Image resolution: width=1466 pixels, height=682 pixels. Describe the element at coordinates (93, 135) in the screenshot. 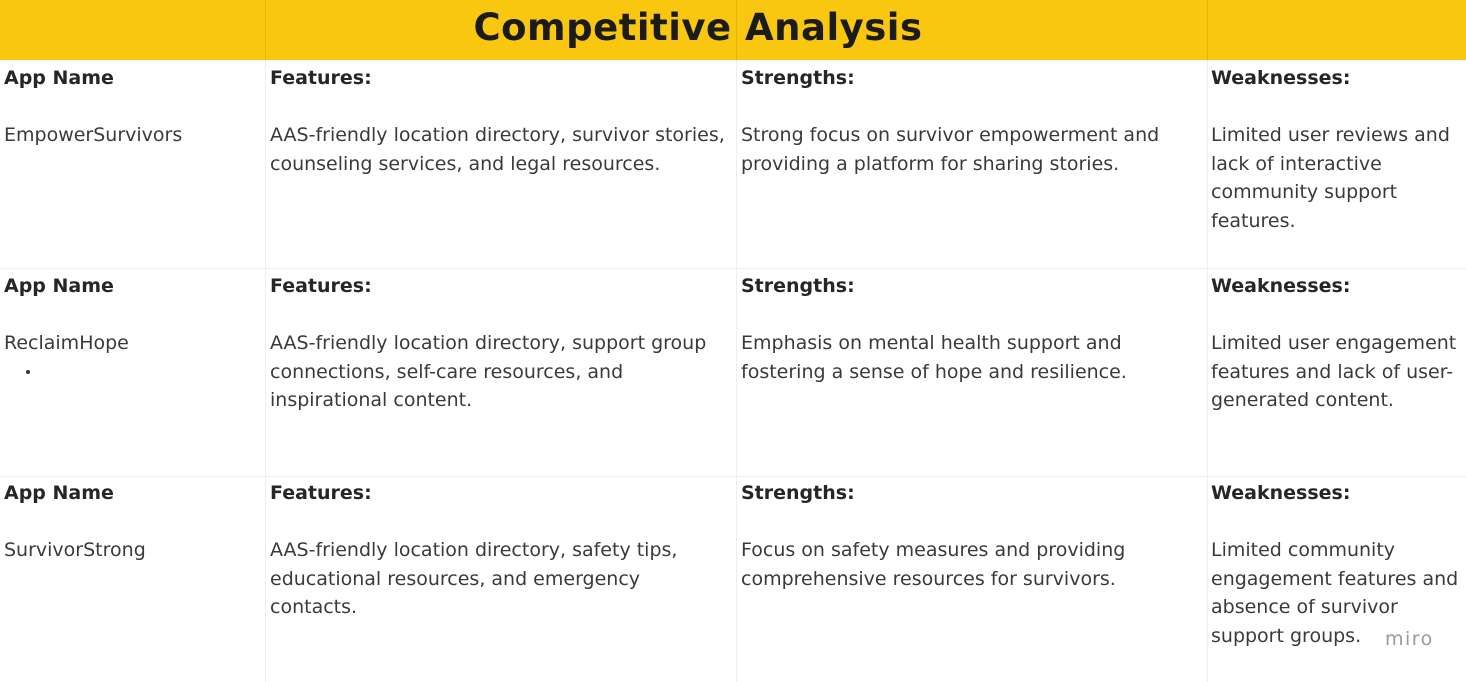

I see `app-name-value: EmpowerSurvivors` at that location.